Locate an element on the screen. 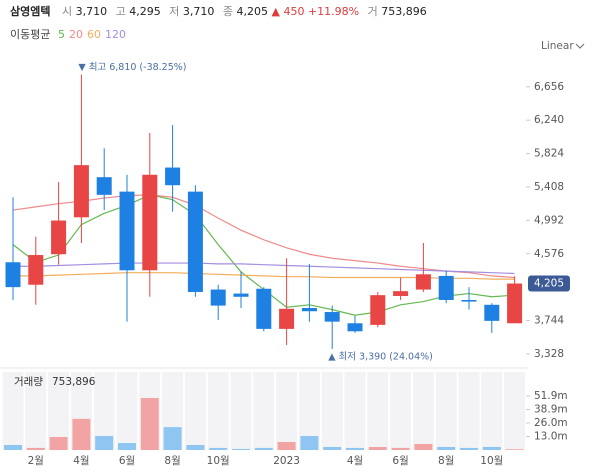 The width and height of the screenshot is (600, 473). ma-legend: 이동평균 5 20 60 120 is located at coordinates (68, 34).